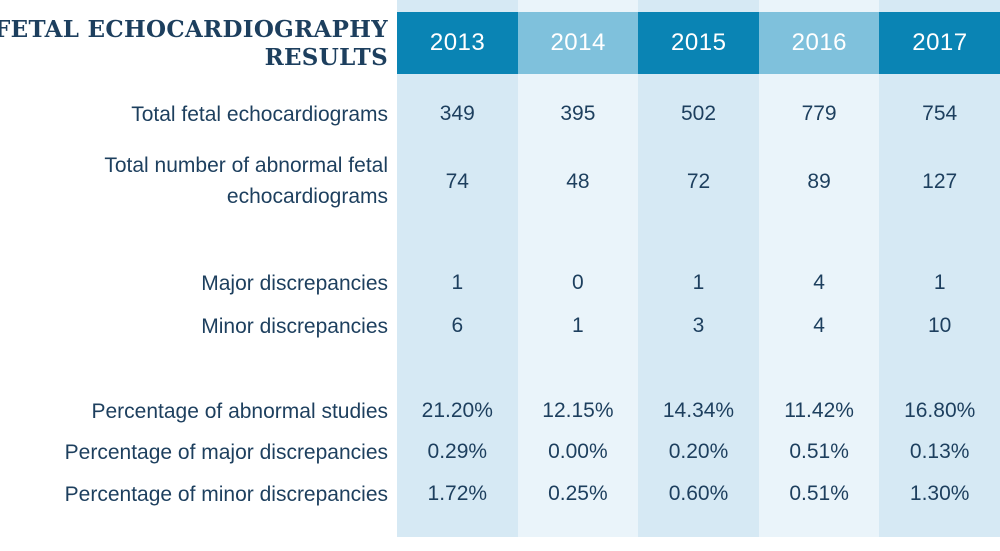 The height and width of the screenshot is (551, 1000). Describe the element at coordinates (578, 493) in the screenshot. I see `table-cell: 0.25%` at that location.